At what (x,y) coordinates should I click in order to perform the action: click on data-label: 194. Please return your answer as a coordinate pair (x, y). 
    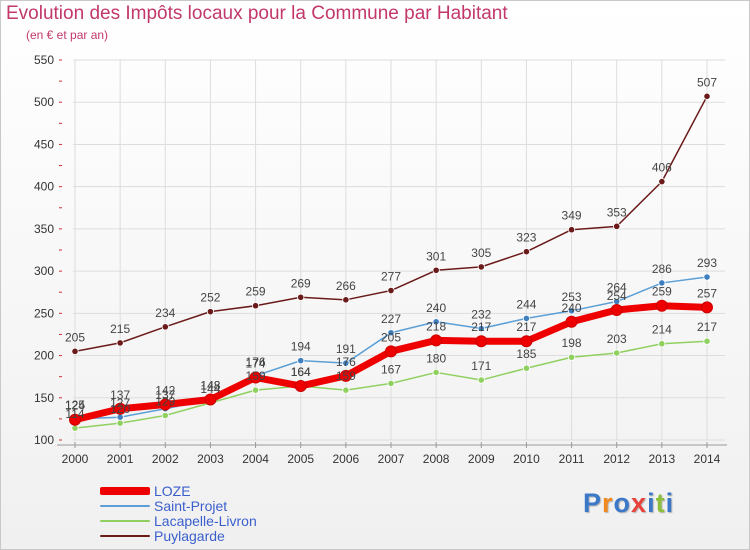
    Looking at the image, I should click on (301, 347).